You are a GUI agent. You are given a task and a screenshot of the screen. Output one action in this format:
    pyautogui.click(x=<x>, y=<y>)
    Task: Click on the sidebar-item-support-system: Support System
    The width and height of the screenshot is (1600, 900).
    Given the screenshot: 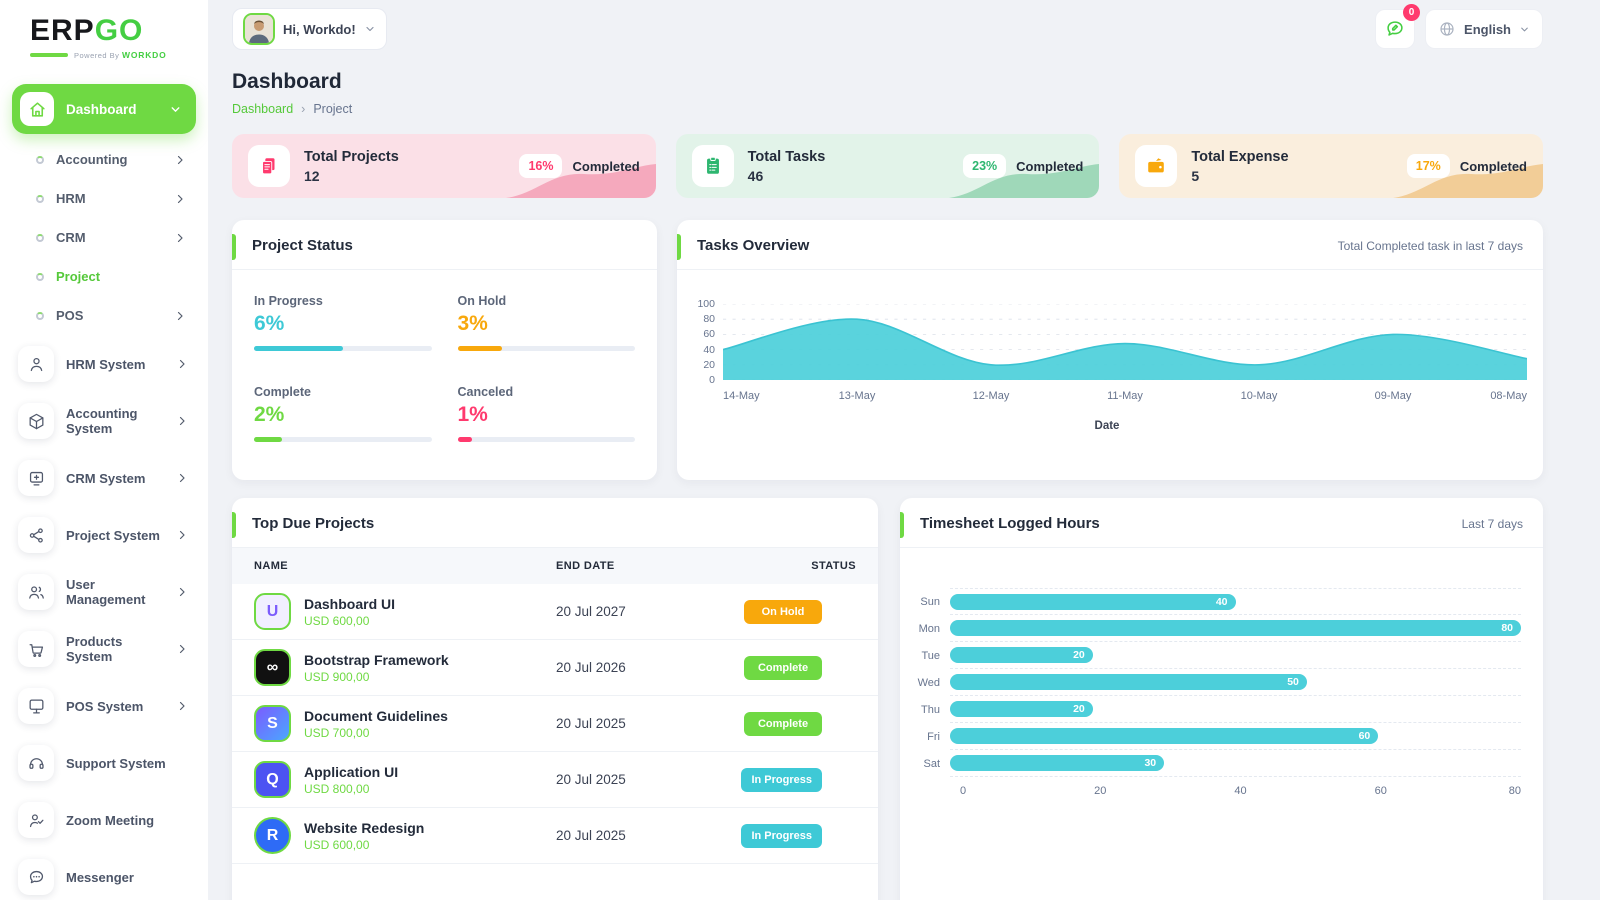 What is the action you would take?
    pyautogui.click(x=104, y=763)
    